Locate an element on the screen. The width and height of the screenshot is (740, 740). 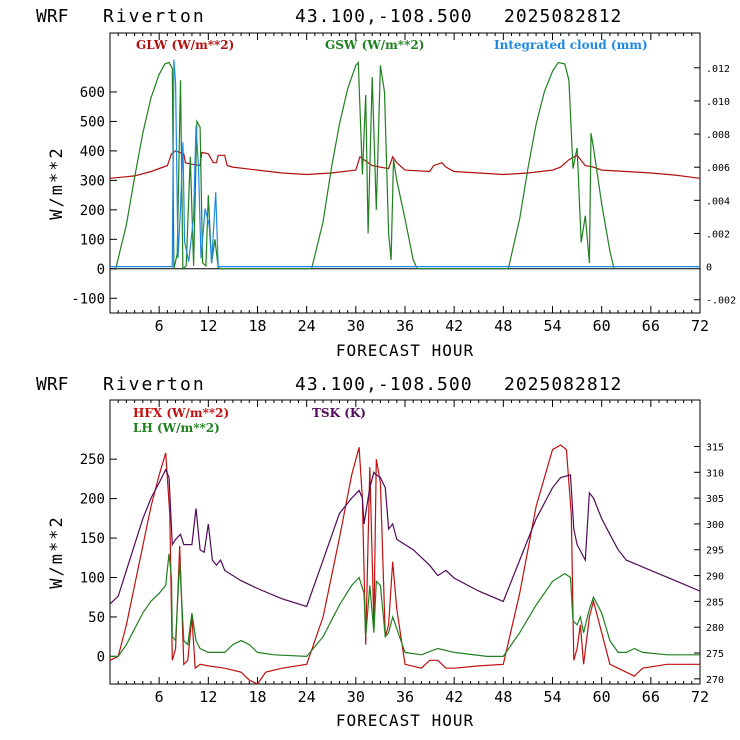
legend-entry: GSW (W/m**2) is located at coordinates (374, 45).